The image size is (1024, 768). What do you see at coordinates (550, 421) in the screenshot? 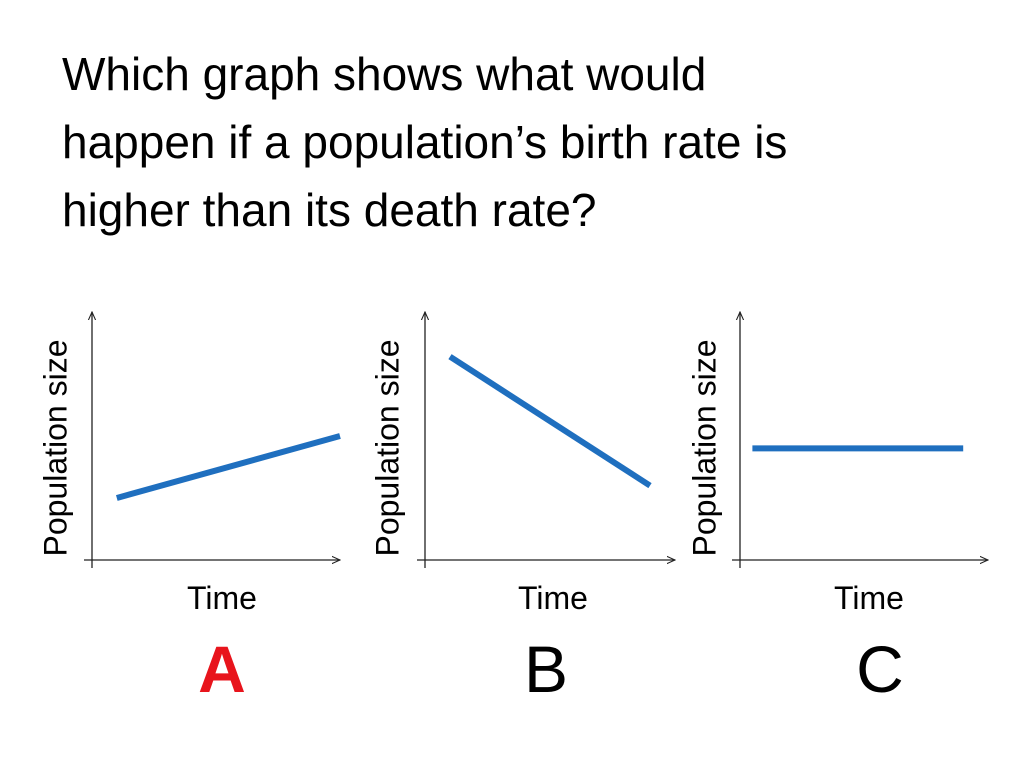
I see `chart-b-series-line` at bounding box center [550, 421].